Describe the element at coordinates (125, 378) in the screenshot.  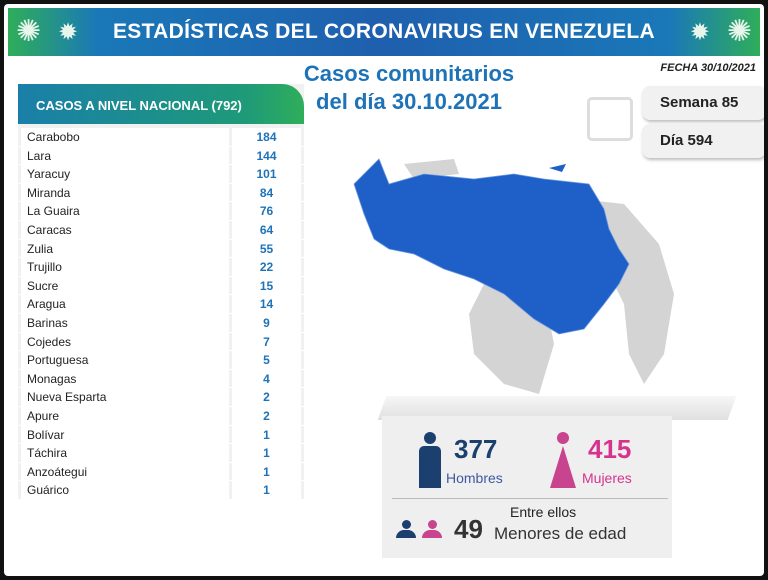
I see `state-name: Monagas` at that location.